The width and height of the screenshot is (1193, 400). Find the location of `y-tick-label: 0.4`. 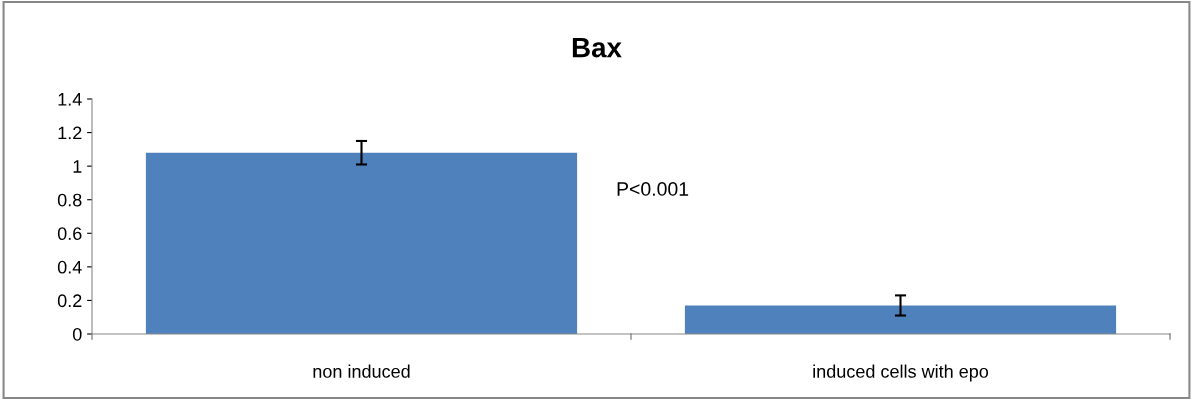

y-tick-label: 0.4 is located at coordinates (69, 267).